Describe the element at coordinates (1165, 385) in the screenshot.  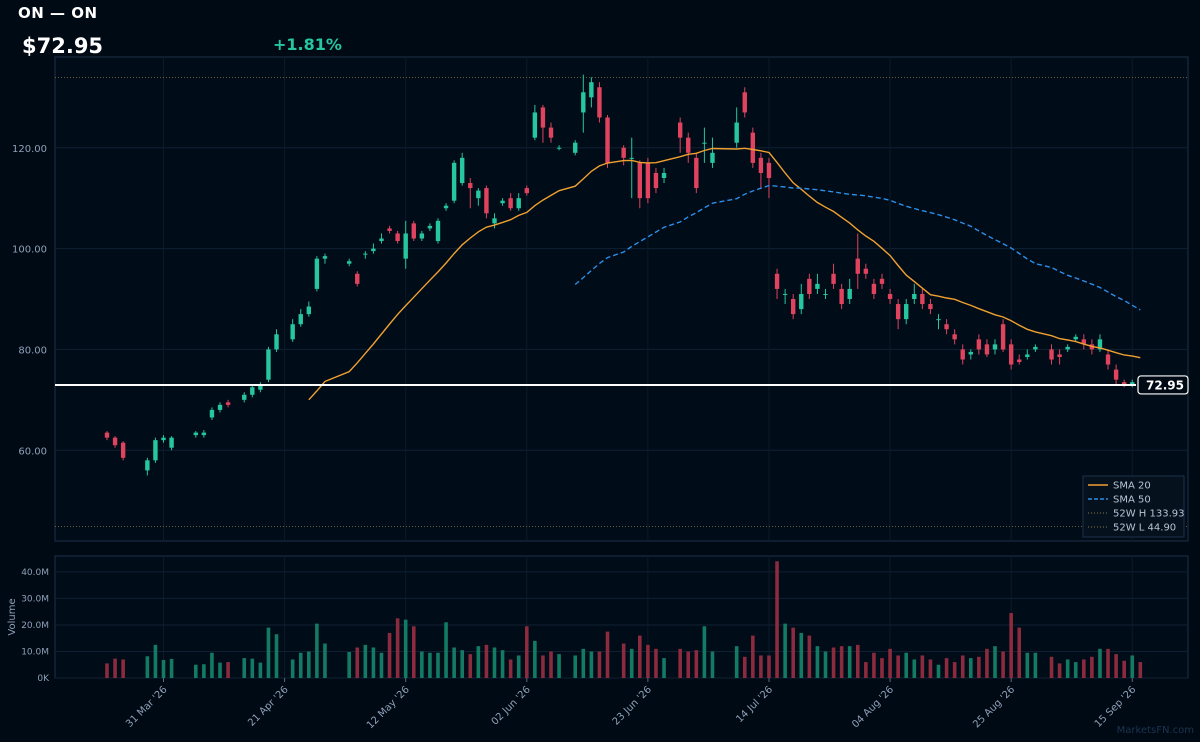
I see `last-price-label: 72.95` at that location.